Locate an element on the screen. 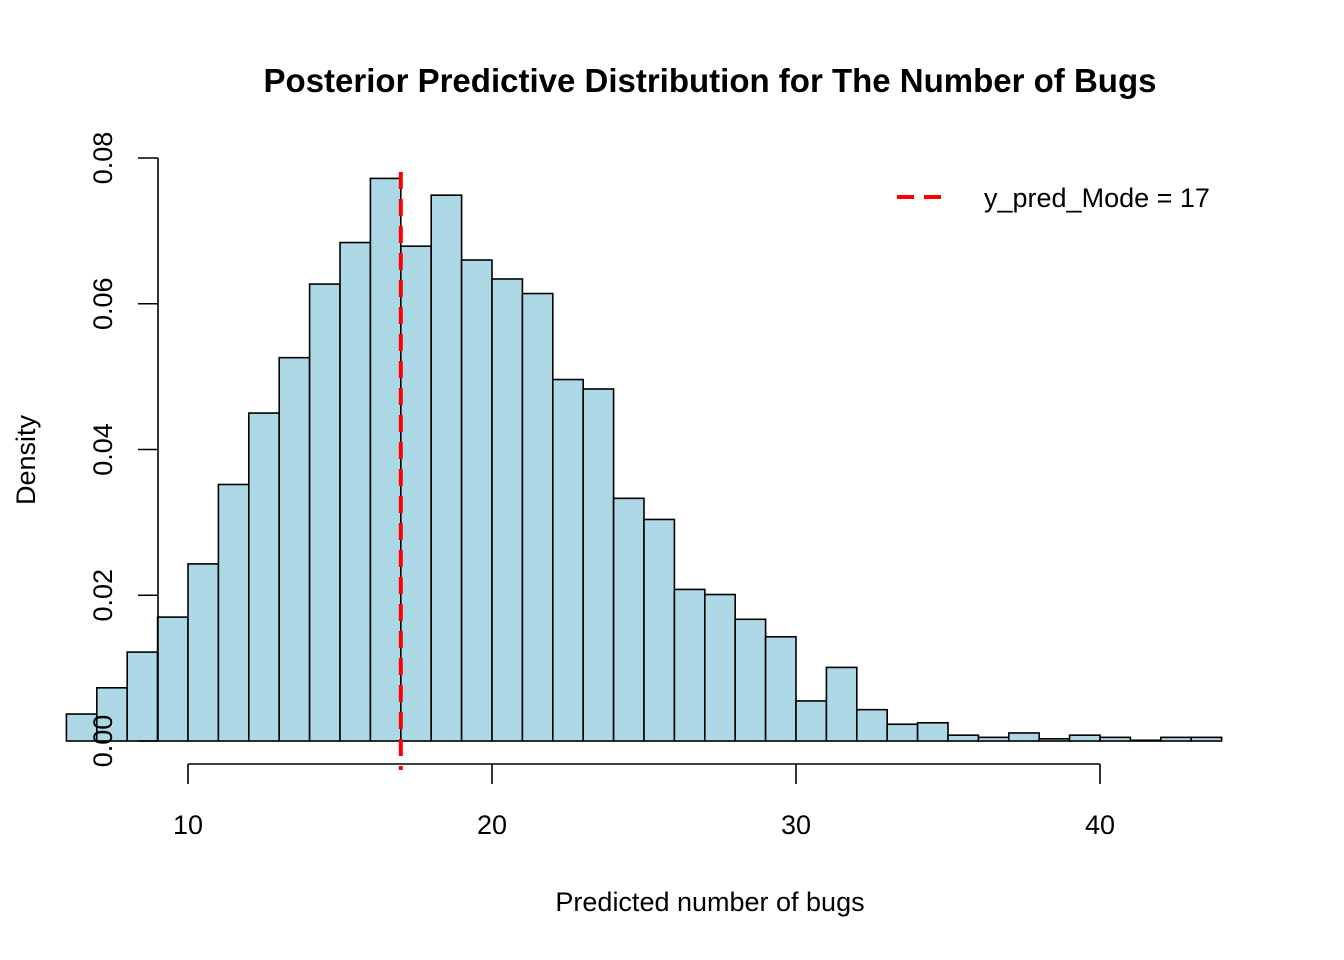 The height and width of the screenshot is (960, 1344). y-tick-label-1: 0.02 is located at coordinates (103, 595).